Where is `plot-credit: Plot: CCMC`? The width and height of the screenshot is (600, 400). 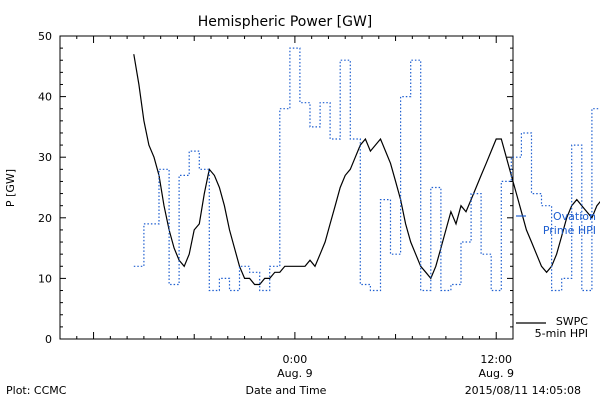
plot-credit: Plot: CCMC is located at coordinates (36, 390).